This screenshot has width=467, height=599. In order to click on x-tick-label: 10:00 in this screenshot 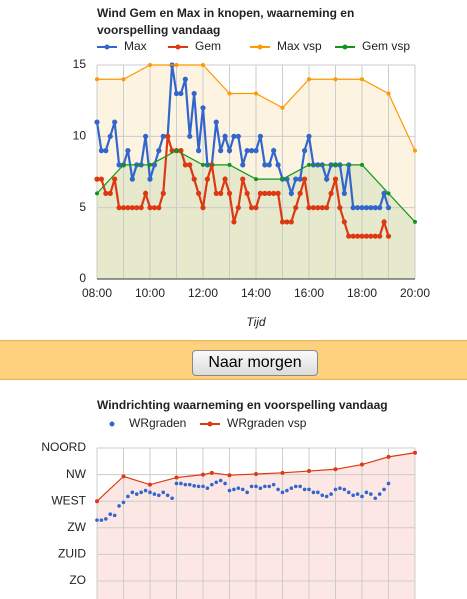, I will do `click(150, 293)`.